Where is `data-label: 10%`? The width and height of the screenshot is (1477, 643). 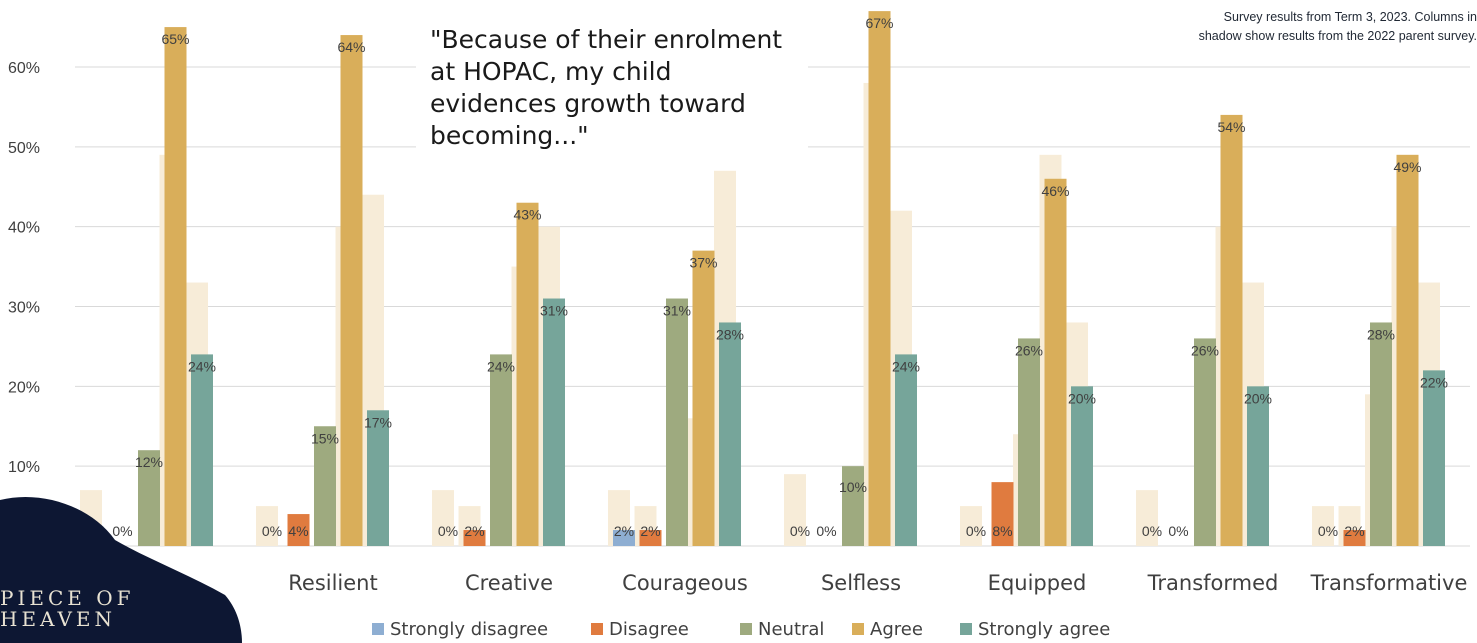
data-label: 10% is located at coordinates (853, 487).